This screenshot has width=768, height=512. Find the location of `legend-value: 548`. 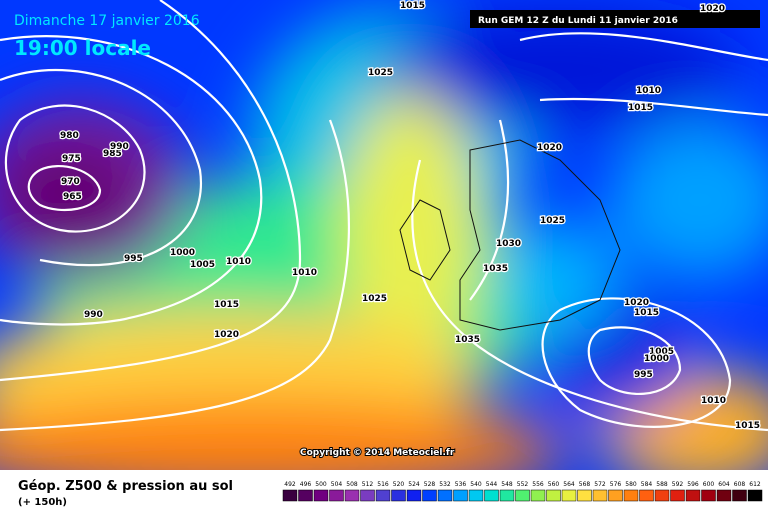

legend-value: 548 is located at coordinates (507, 484).